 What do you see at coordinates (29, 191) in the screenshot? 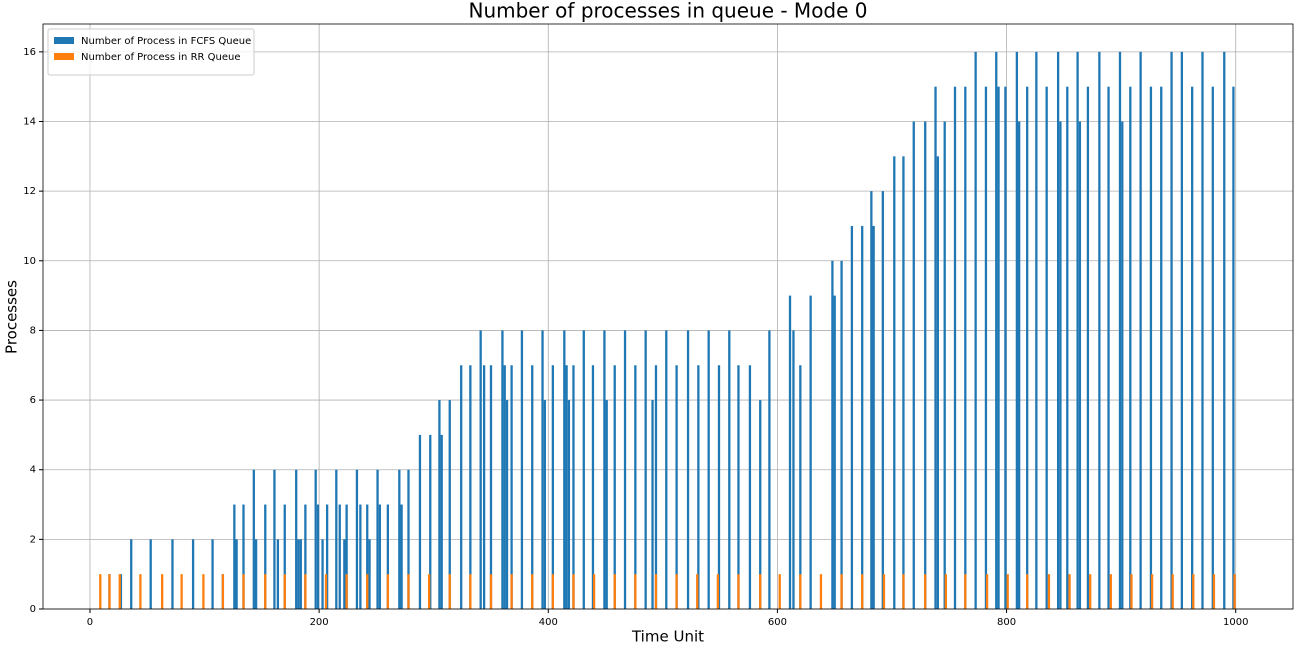
I see `y-tick-label: 12` at bounding box center [29, 191].